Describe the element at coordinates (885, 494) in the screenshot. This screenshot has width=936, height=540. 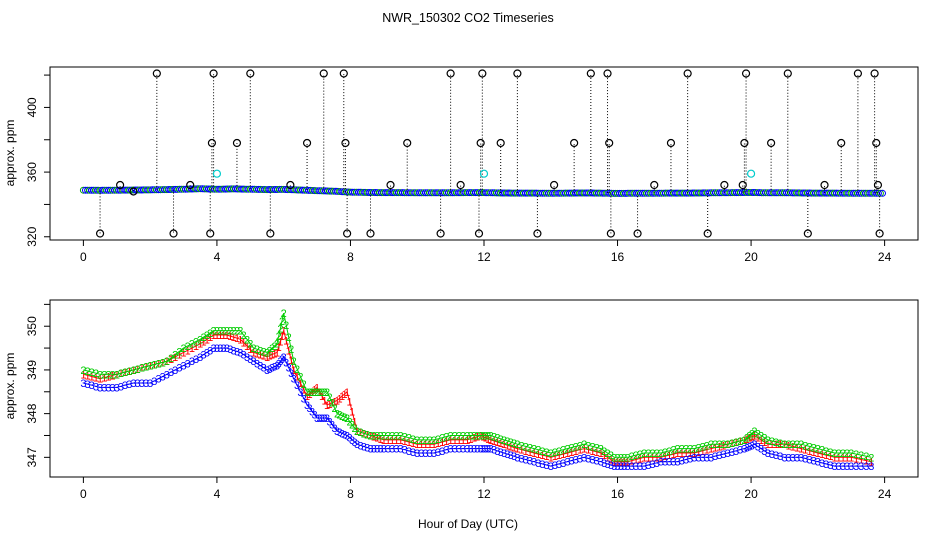
I see `bottom-x-tick-label: 24` at that location.